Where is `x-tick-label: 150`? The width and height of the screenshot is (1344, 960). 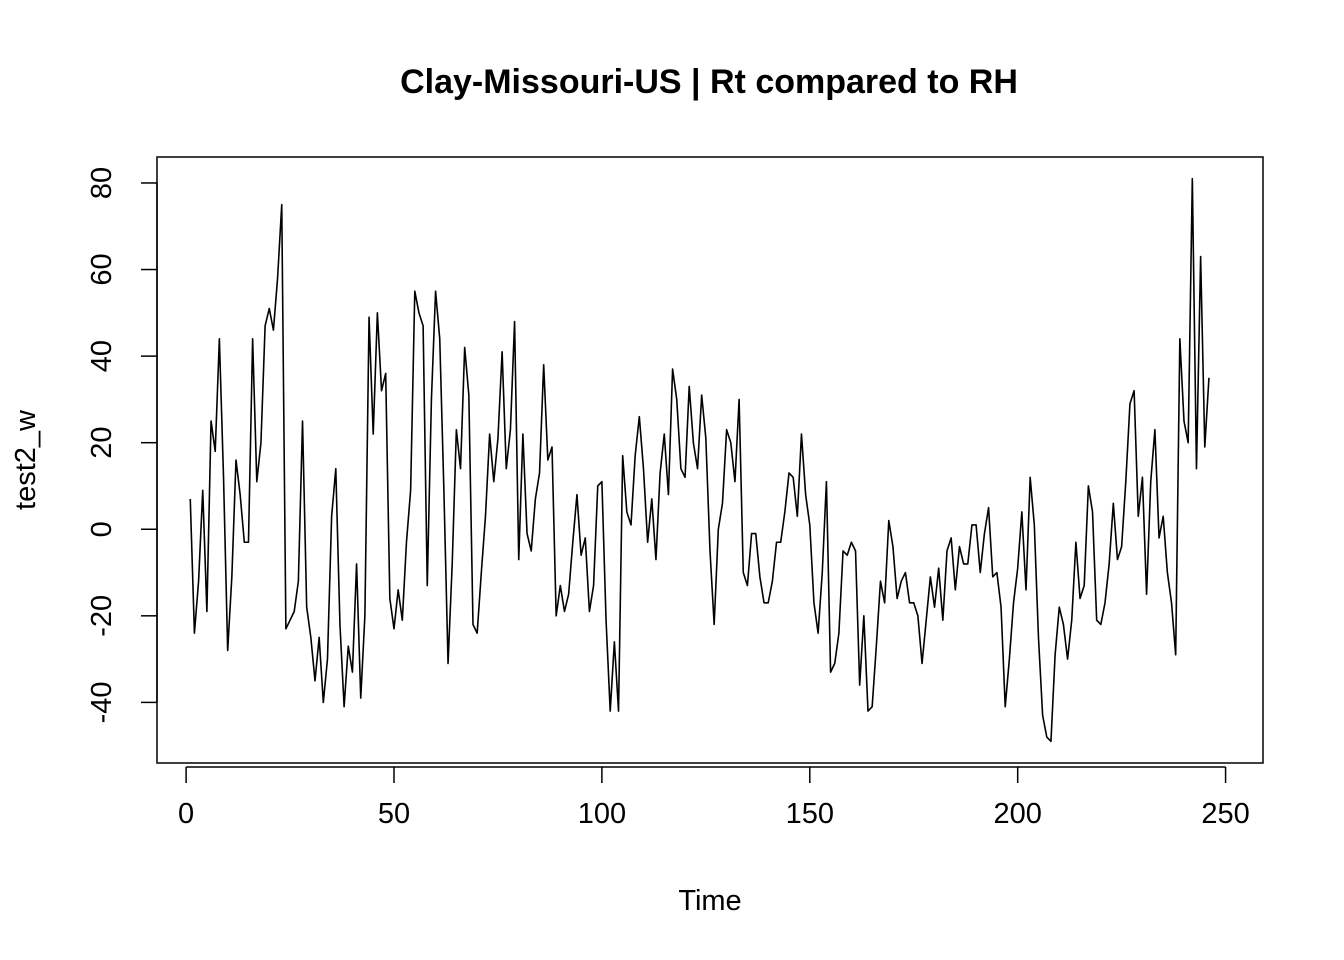 x-tick-label: 150 is located at coordinates (810, 814).